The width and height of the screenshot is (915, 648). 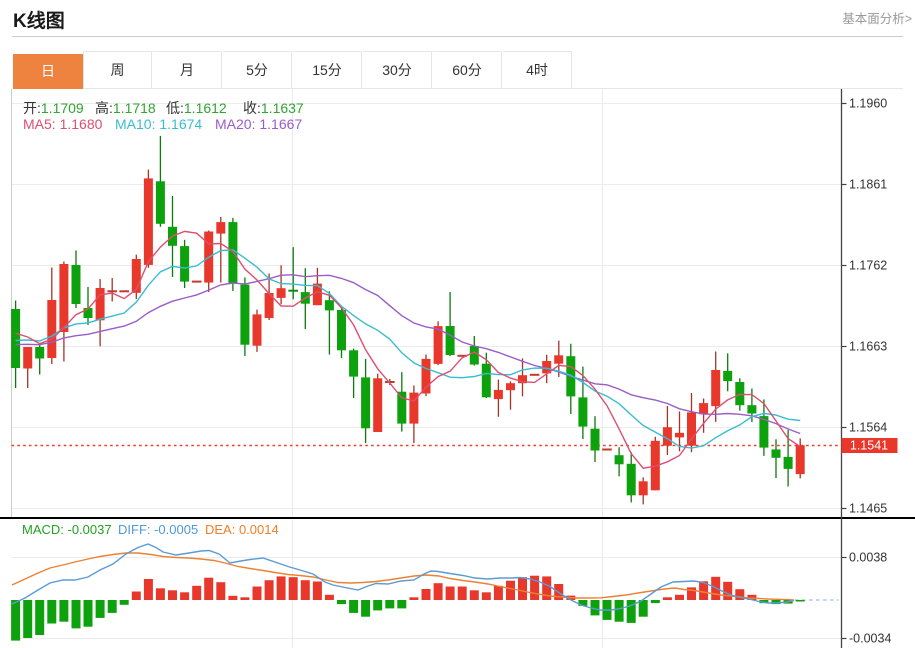 What do you see at coordinates (868, 104) in the screenshot?
I see `svg-text: 1.1960` at bounding box center [868, 104].